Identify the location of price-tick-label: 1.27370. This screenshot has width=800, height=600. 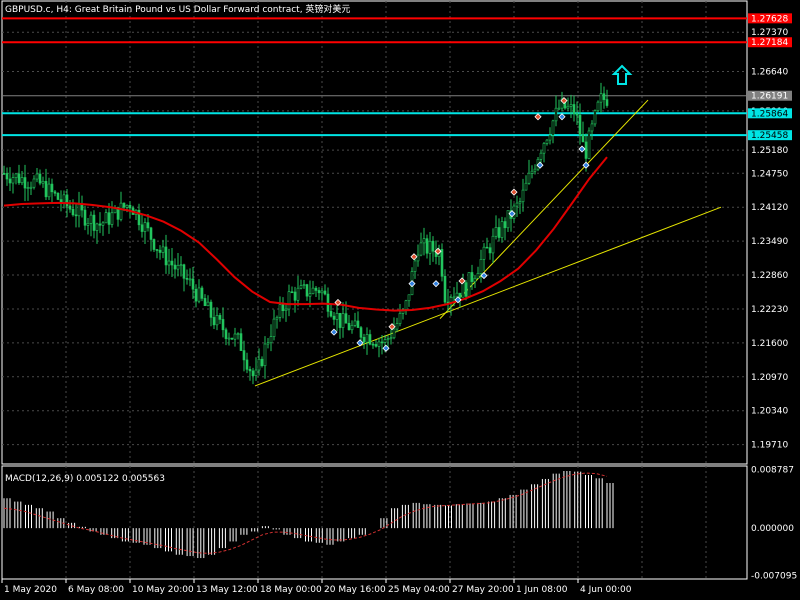
(769, 33).